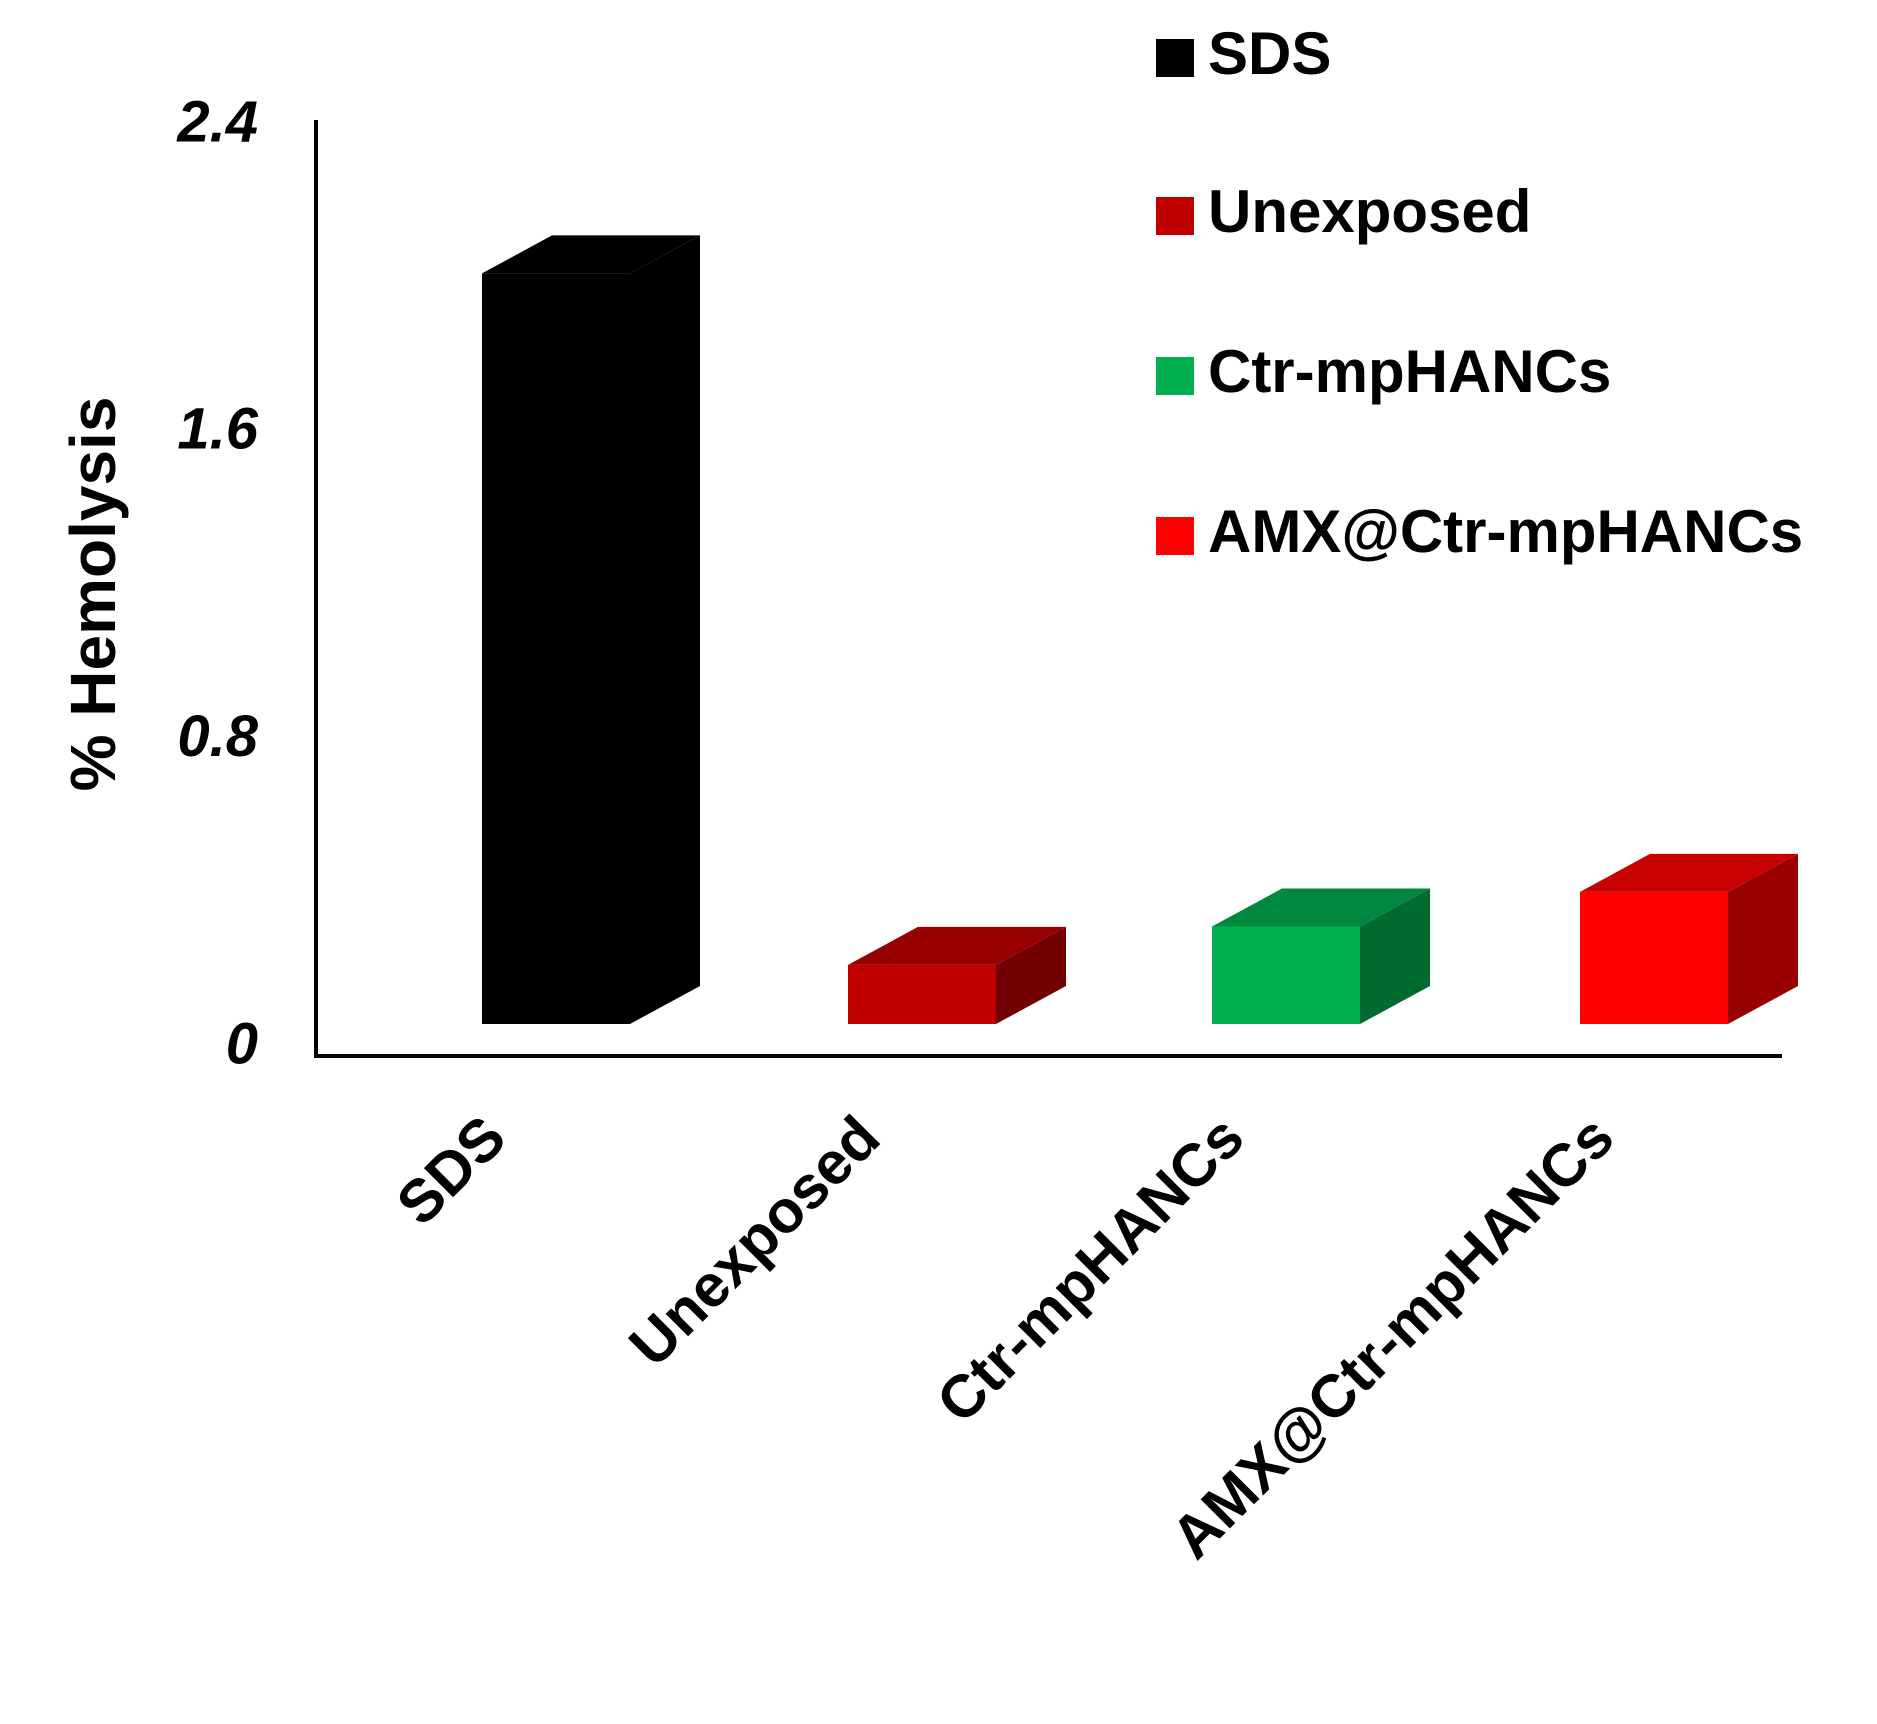 The width and height of the screenshot is (1877, 1724). I want to click on legend-entry-sds: SDS, so click(1243, 53).